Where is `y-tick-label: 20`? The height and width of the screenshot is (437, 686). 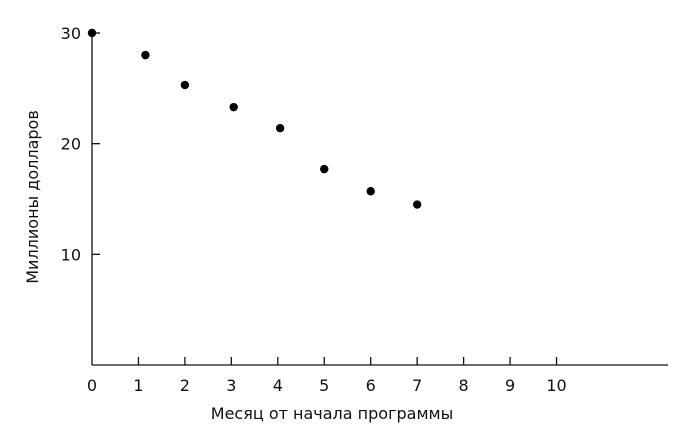
y-tick-label: 20 is located at coordinates (71, 144).